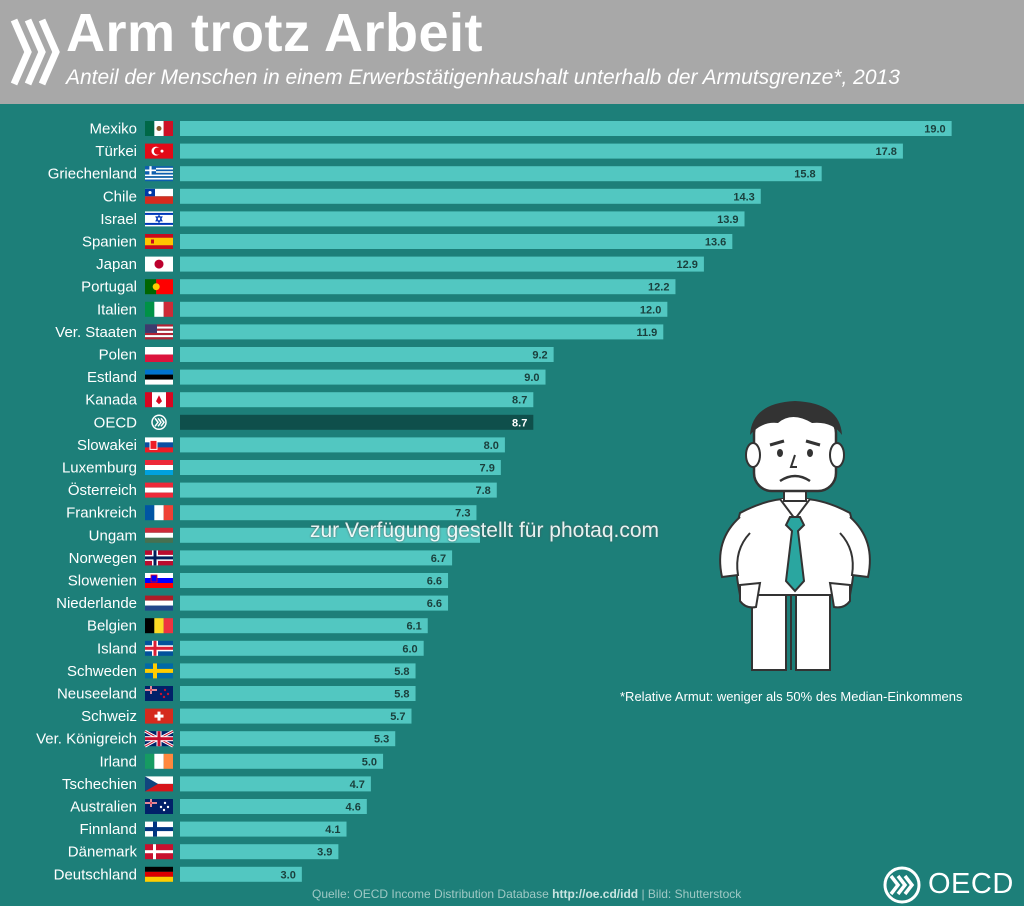 The height and width of the screenshot is (906, 1024). Describe the element at coordinates (92, 174) in the screenshot. I see `category-label: Griechenland` at that location.